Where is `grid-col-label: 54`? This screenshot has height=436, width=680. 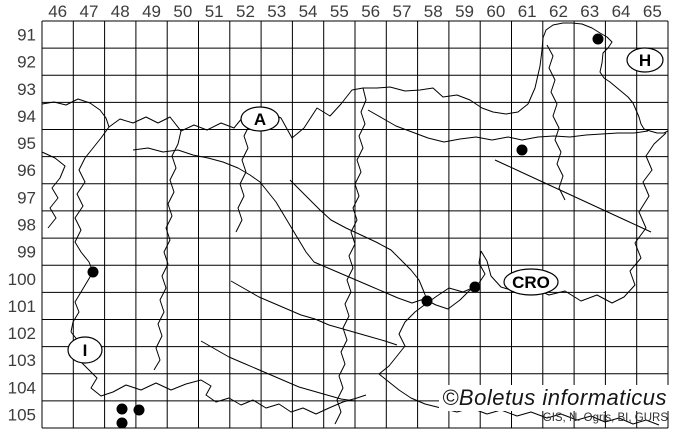 grid-col-label: 54 is located at coordinates (308, 11).